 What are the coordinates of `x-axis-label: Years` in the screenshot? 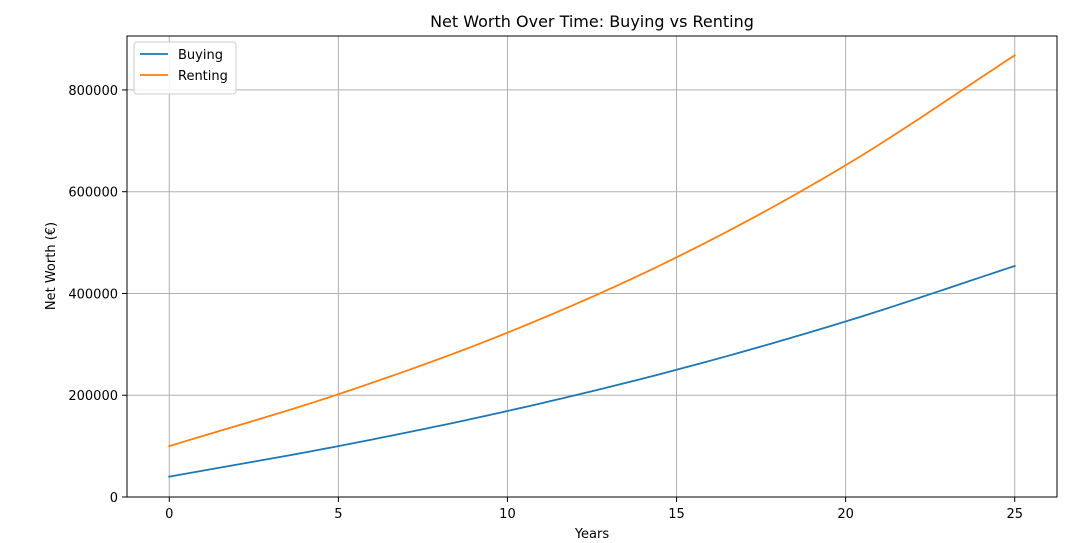 It's located at (592, 534).